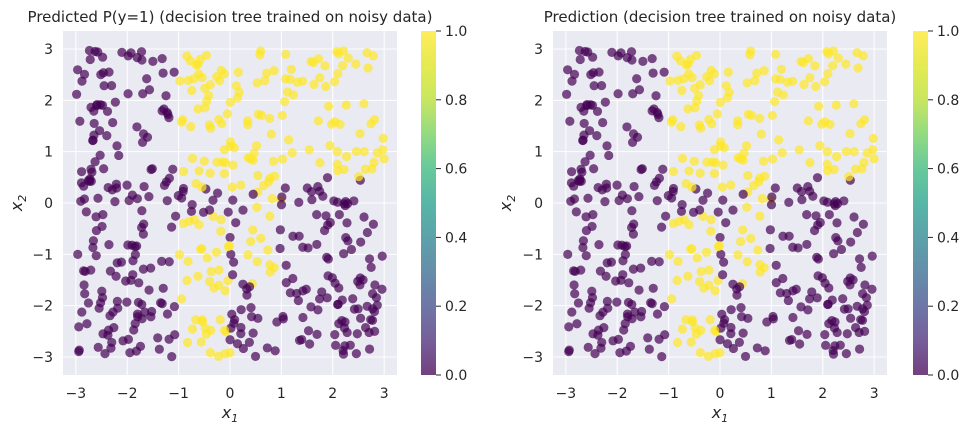 The width and height of the screenshot is (972, 434). Describe the element at coordinates (720, 394) in the screenshot. I see `x-tick-label: 0` at that location.